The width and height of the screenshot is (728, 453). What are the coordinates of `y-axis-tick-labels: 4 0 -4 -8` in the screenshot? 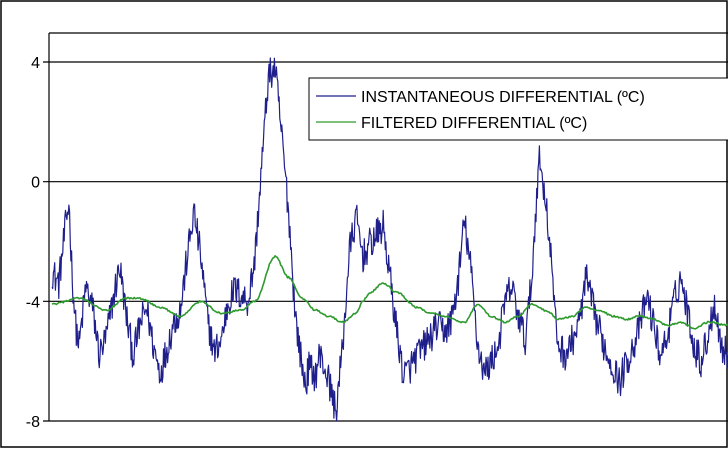 It's located at (33, 243).